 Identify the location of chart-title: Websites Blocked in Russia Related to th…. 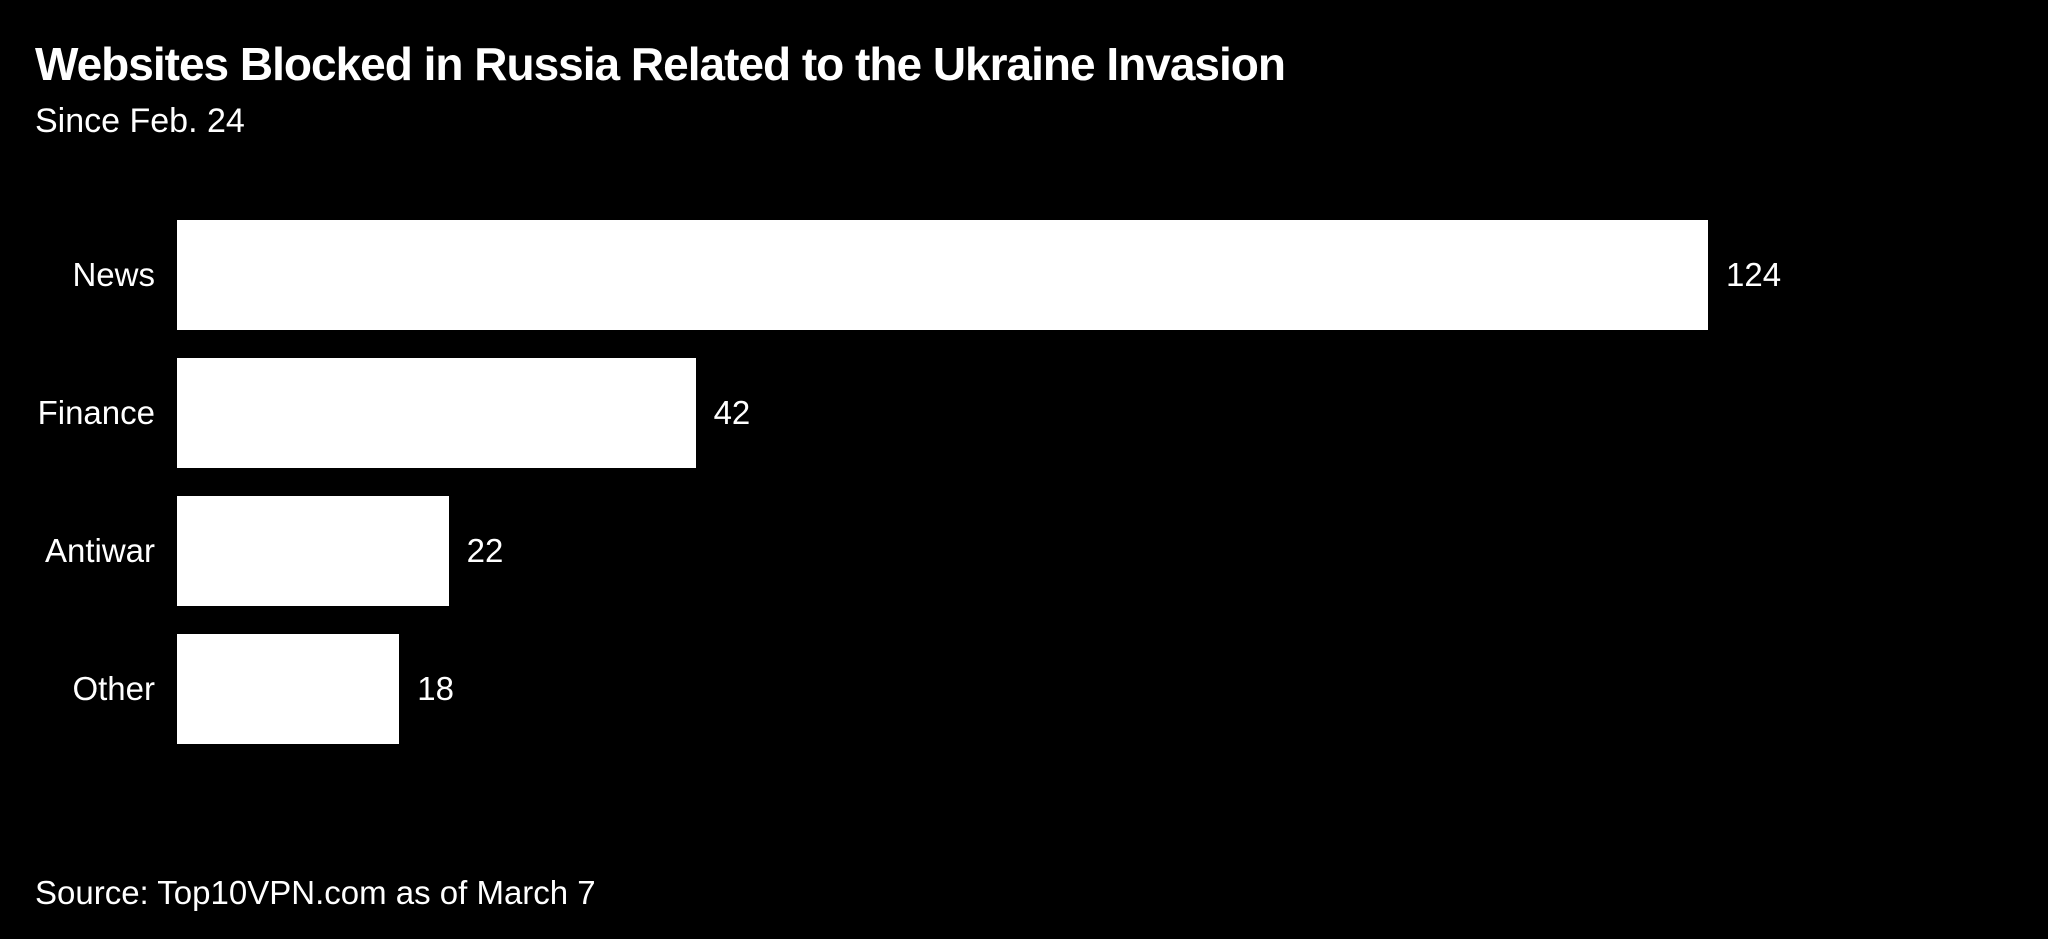
(660, 64).